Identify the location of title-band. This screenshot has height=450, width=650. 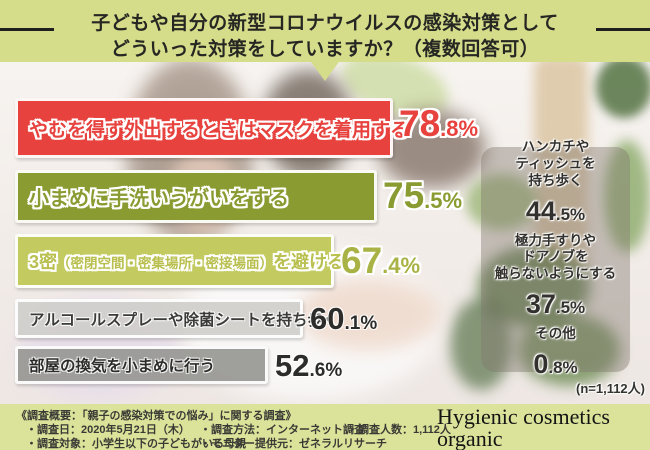
(325, 31).